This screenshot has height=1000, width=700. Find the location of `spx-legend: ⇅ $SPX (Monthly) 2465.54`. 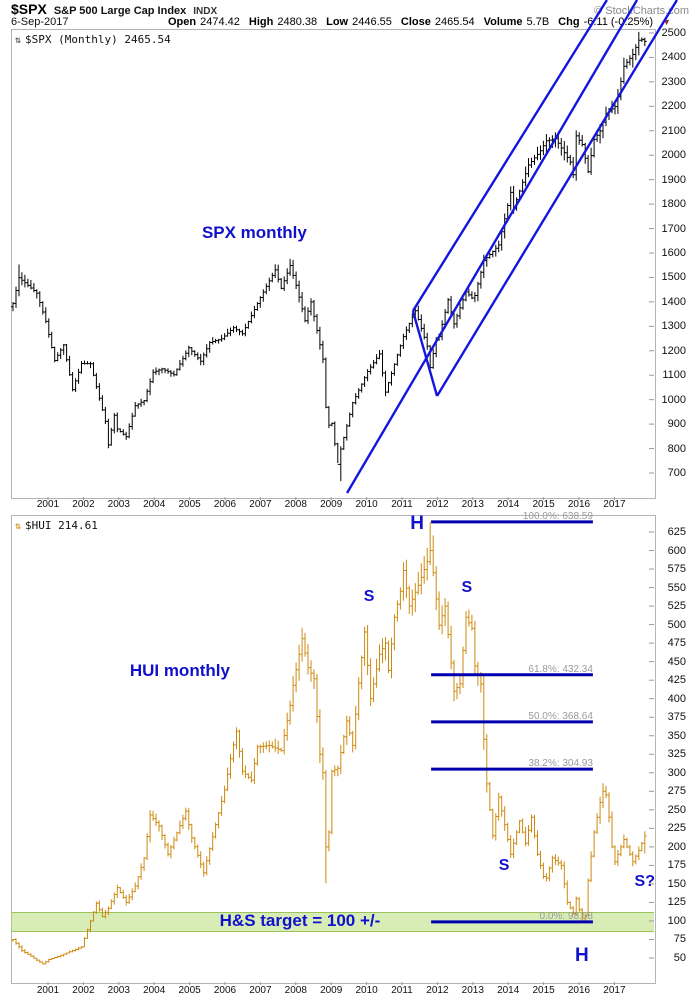

spx-legend: ⇅ $SPX (Monthly) 2465.54 is located at coordinates (93, 39).